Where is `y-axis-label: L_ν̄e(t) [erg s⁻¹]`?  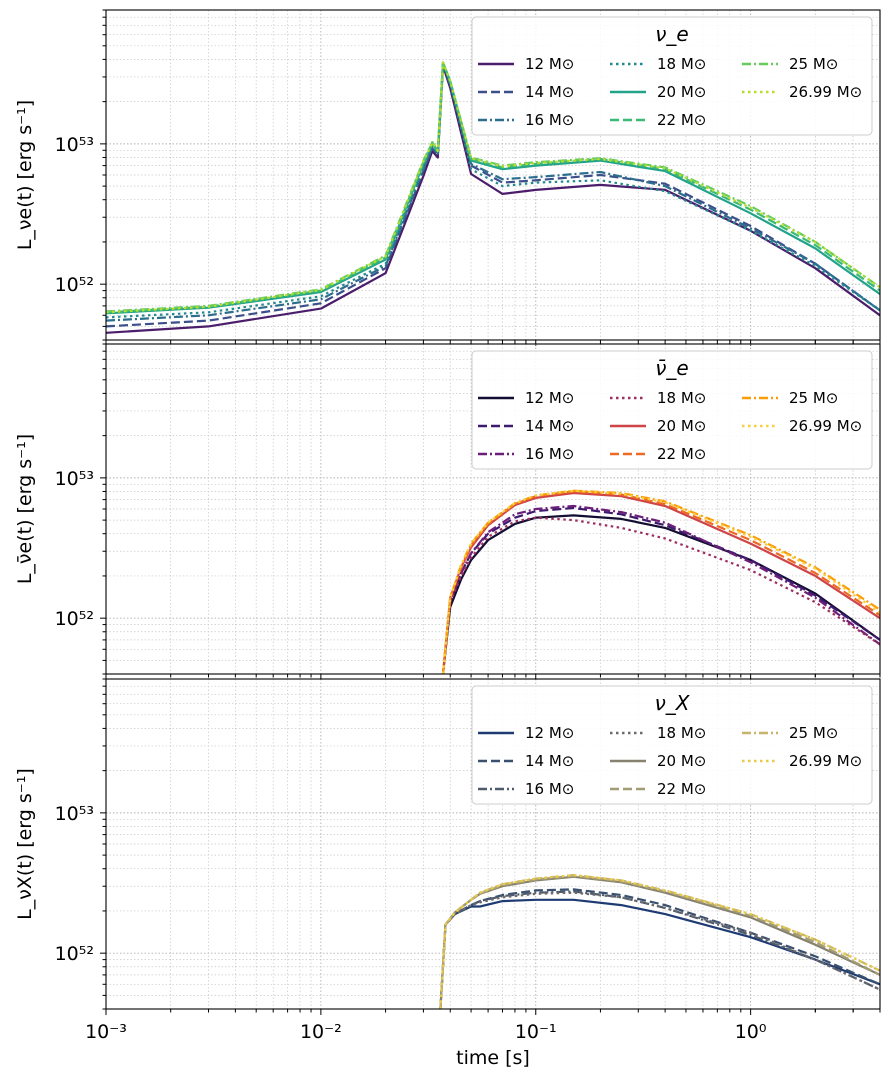
y-axis-label: L_ν̄e(t) [erg s⁻¹] is located at coordinates (25, 509).